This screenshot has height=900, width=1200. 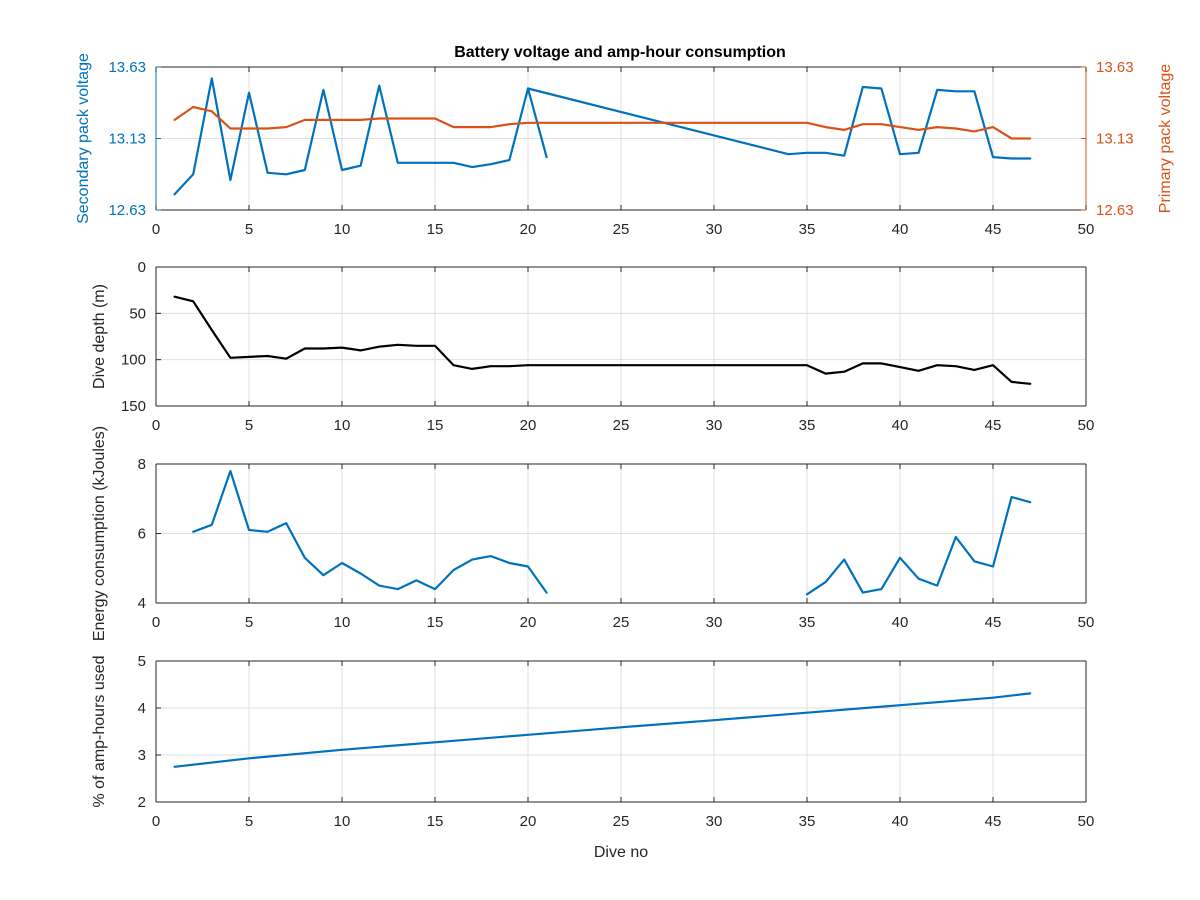 What do you see at coordinates (127, 139) in the screenshot?
I see `y-tick-label: 13.13` at bounding box center [127, 139].